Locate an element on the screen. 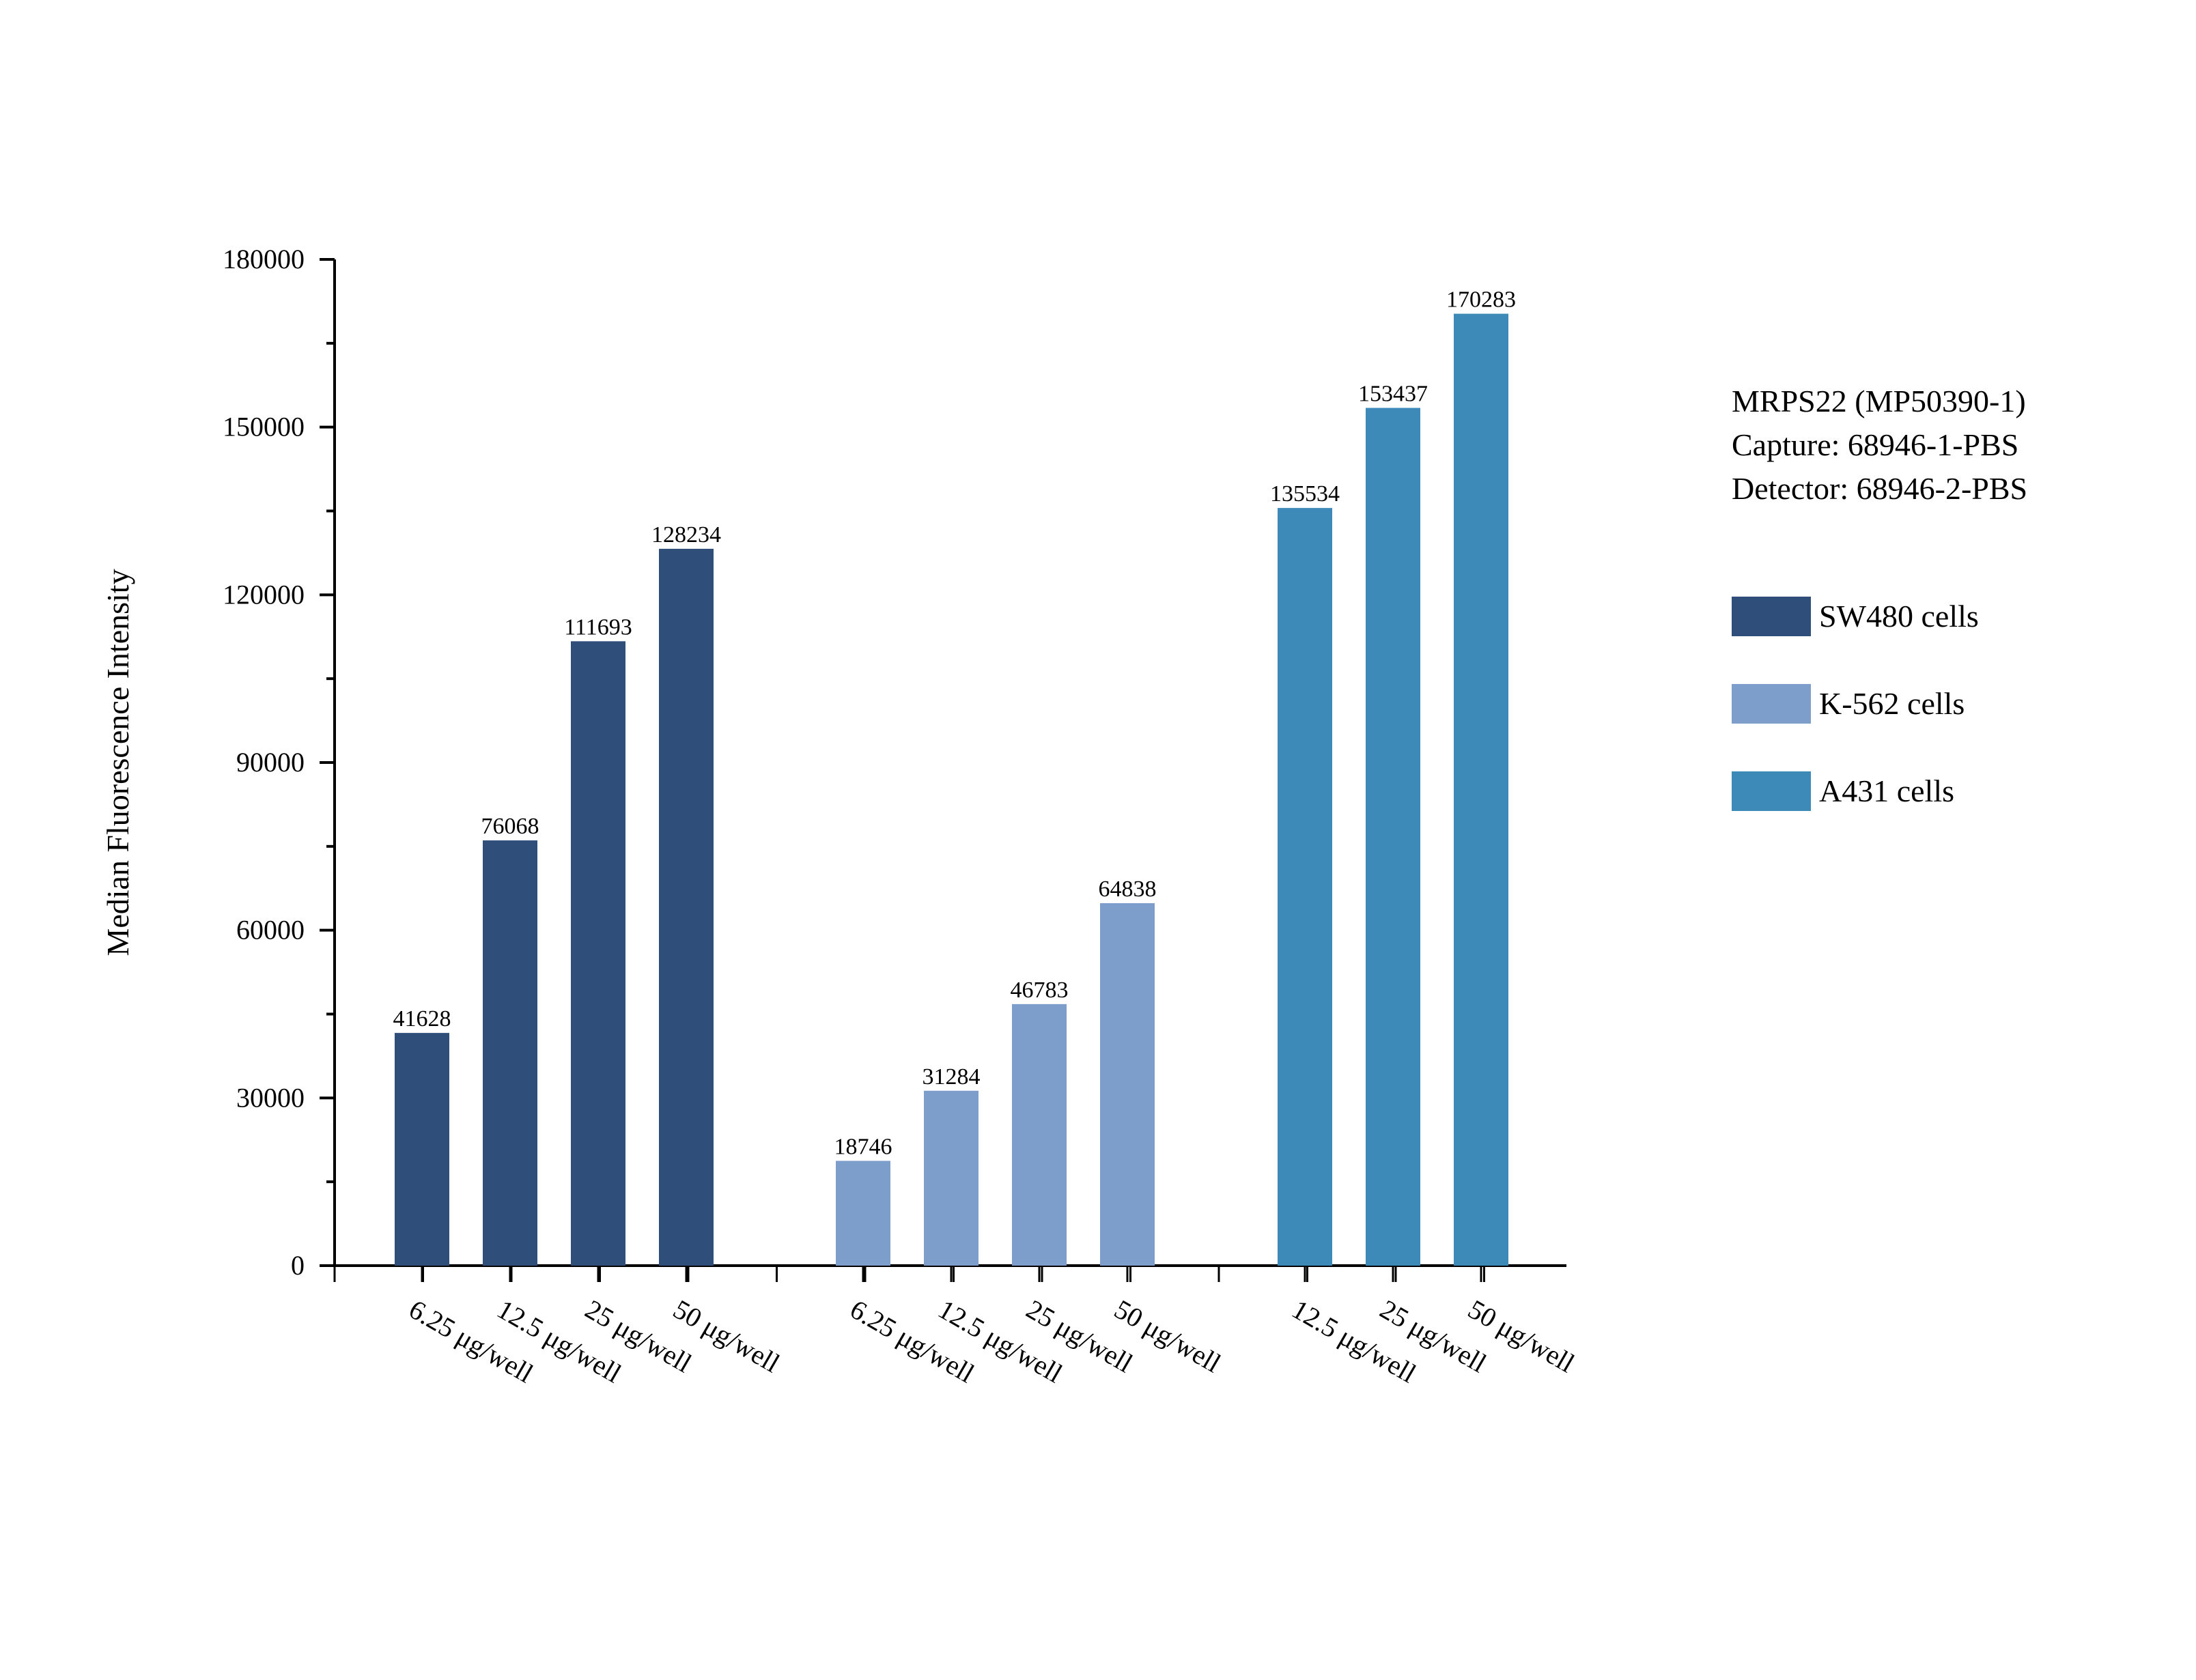 The height and width of the screenshot is (1680, 2196). legend-label-a431: A431 cells is located at coordinates (1887, 790).